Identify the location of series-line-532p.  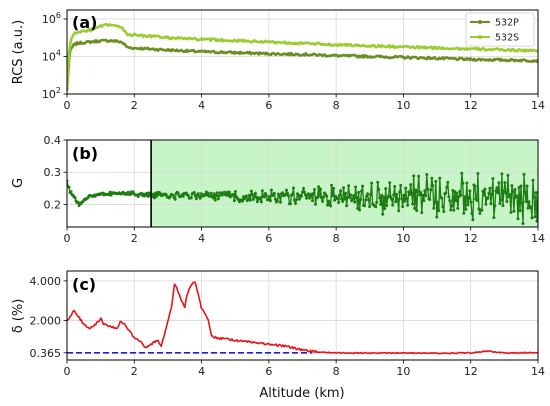
(302, 64).